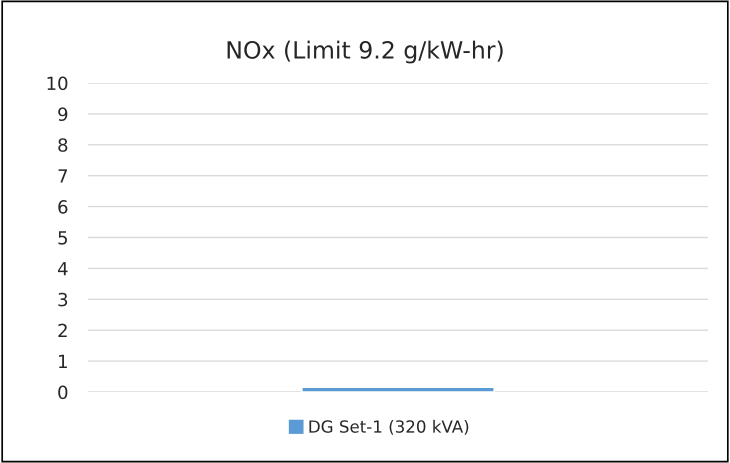  Describe the element at coordinates (63, 114) in the screenshot. I see `y-tick-label: 9` at that location.